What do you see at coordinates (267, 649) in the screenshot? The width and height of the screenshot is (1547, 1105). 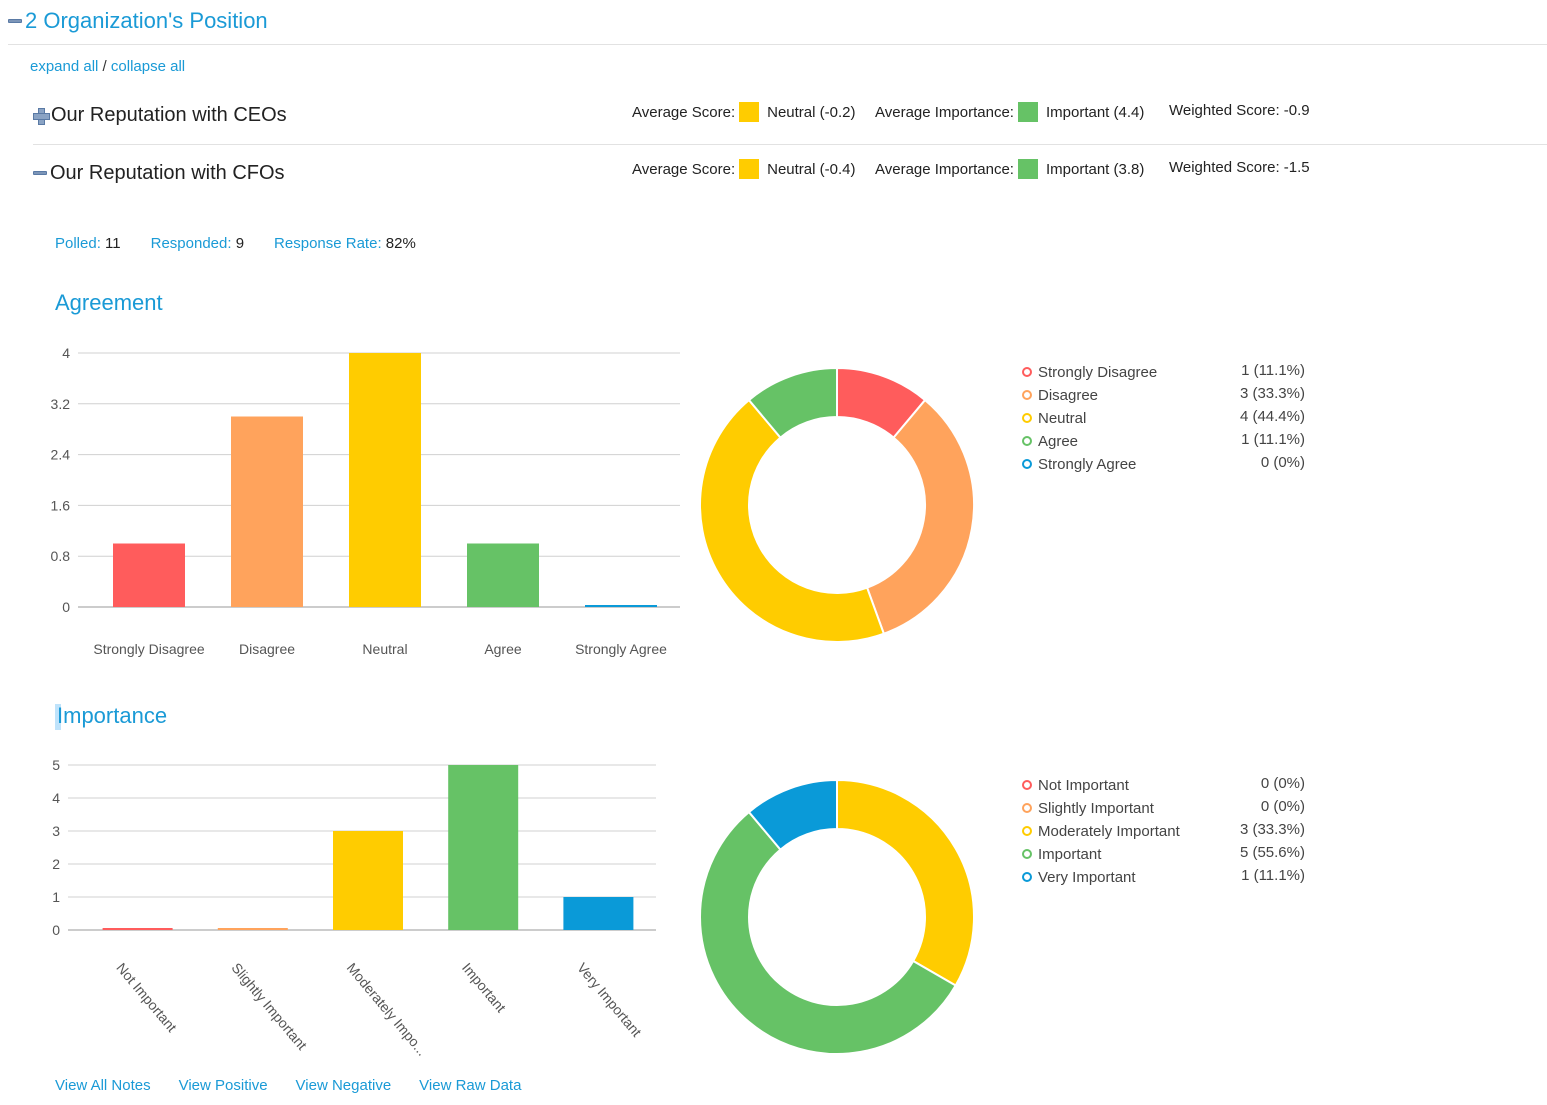 I see `x-tick-label: Disagree` at bounding box center [267, 649].